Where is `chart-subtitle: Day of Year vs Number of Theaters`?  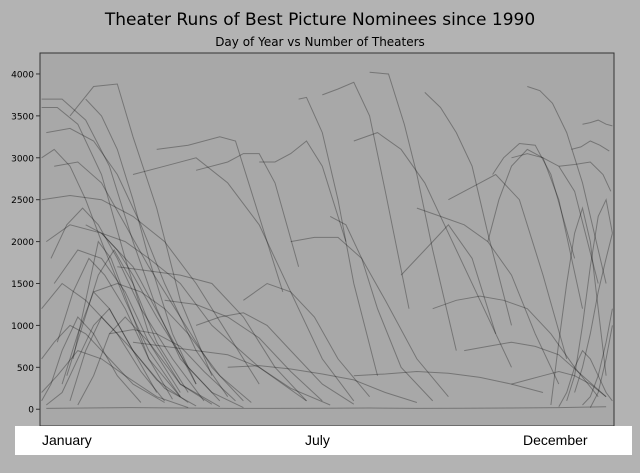 chart-subtitle: Day of Year vs Number of Theaters is located at coordinates (320, 42).